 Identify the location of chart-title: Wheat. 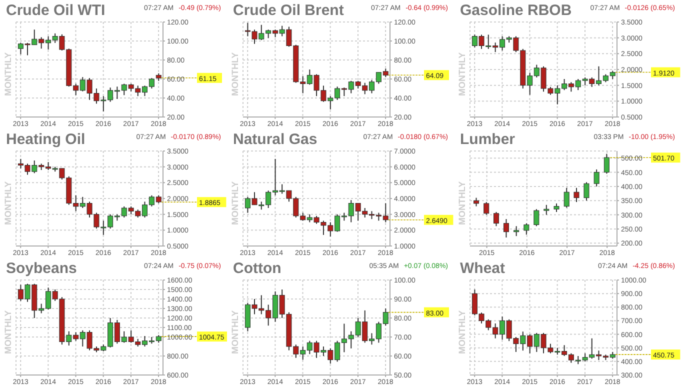
(482, 268).